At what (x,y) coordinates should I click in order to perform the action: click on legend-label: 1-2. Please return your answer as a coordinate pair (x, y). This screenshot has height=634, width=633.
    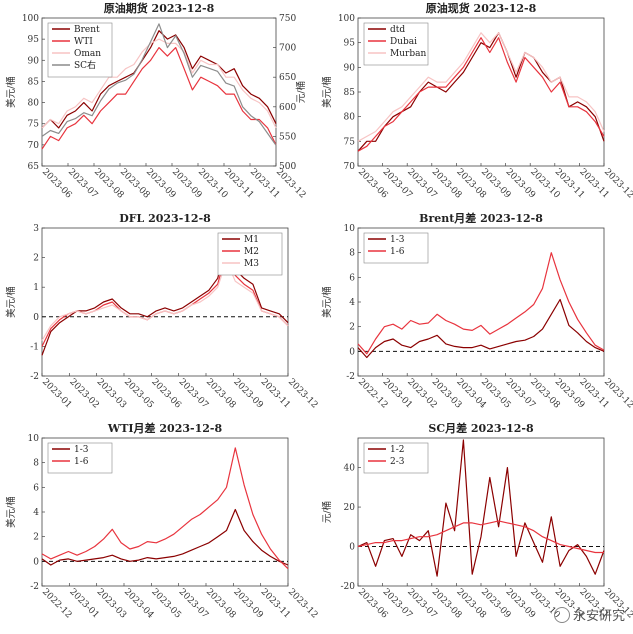
    Looking at the image, I should click on (397, 450).